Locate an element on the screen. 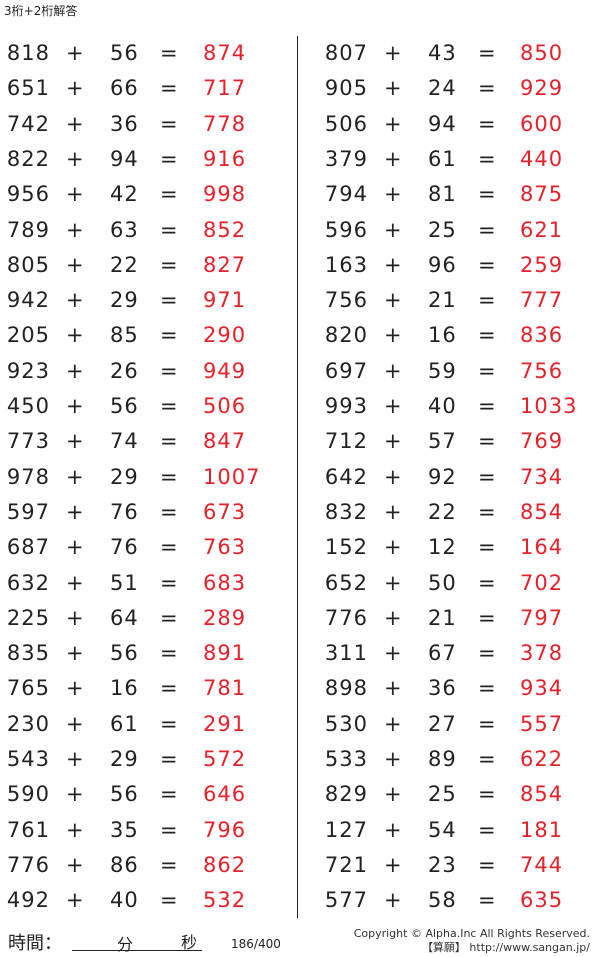 Image resolution: width=600 pixels, height=957 pixels. problem-row: 905 +24 = 929 is located at coordinates (300, 88).